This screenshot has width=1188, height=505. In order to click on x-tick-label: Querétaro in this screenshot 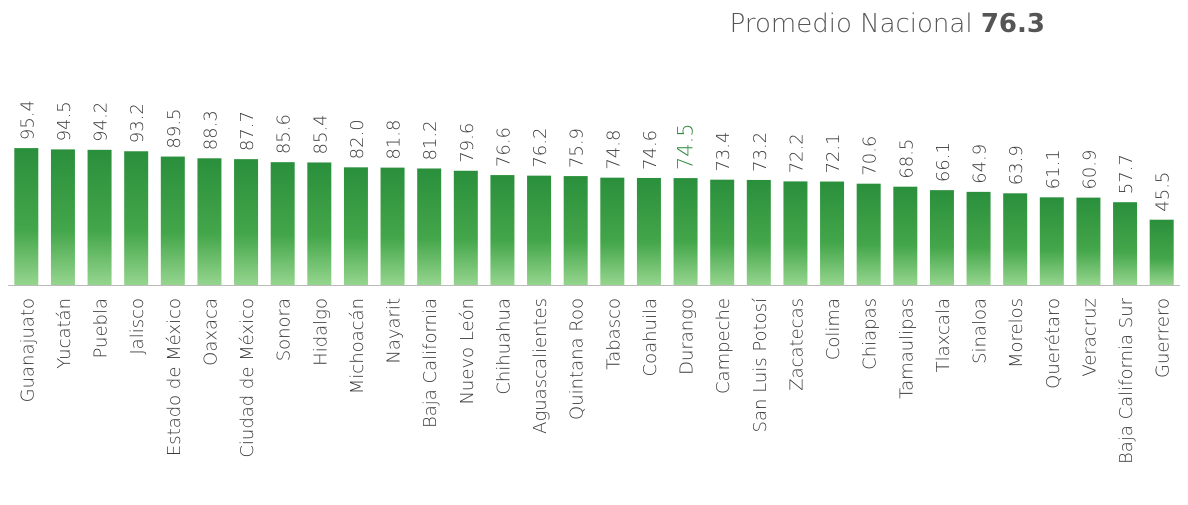, I will do `click(1053, 343)`.